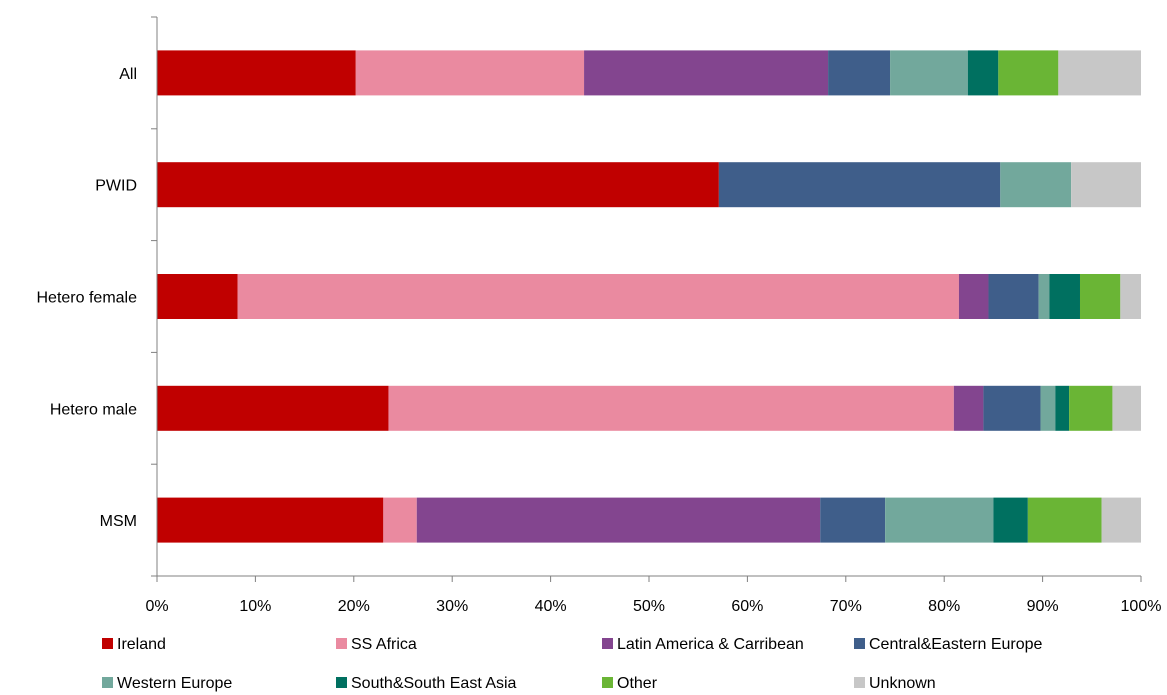  What do you see at coordinates (256, 73) in the screenshot?
I see `bar-segment-all-ireland` at bounding box center [256, 73].